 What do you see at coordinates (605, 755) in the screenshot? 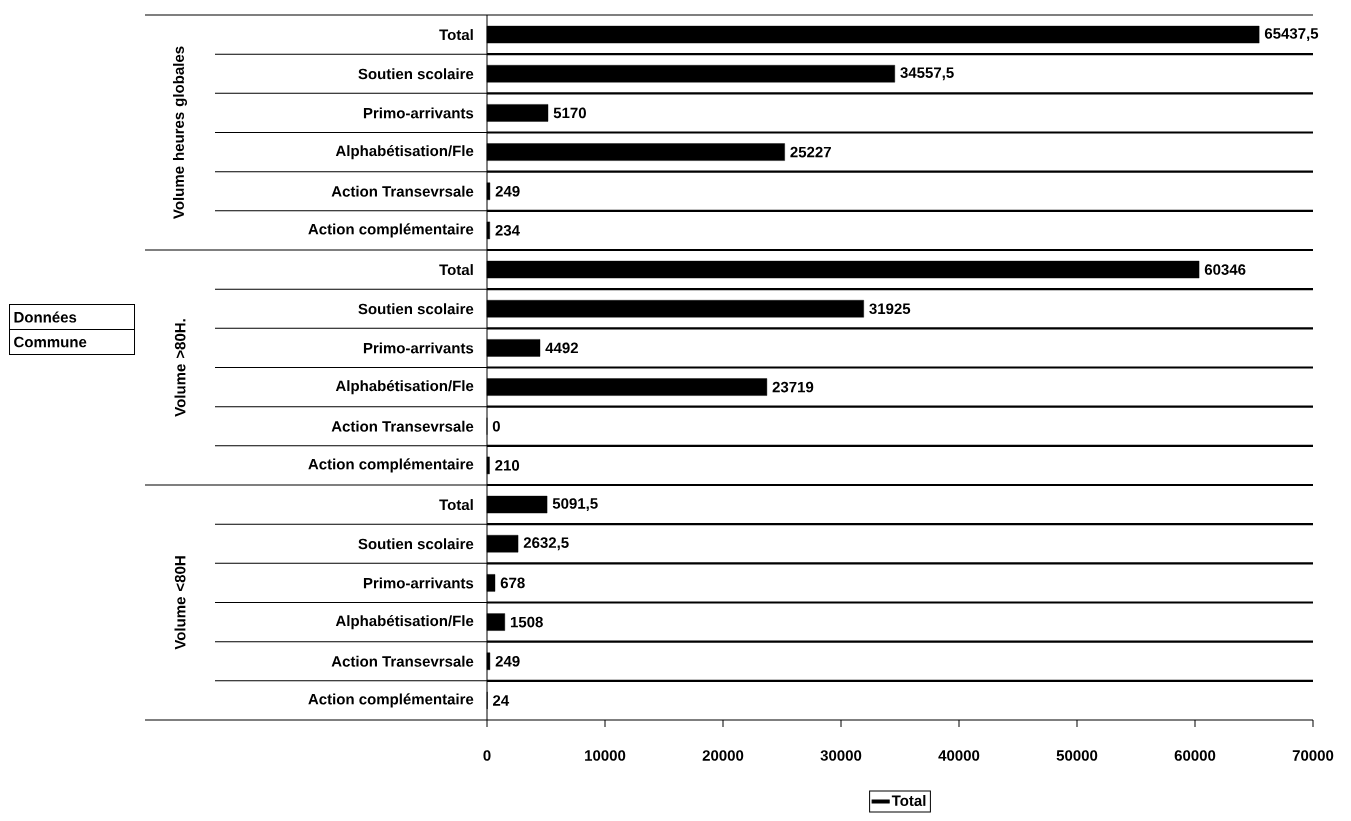
I see `x-tick-label: 10000` at bounding box center [605, 755].